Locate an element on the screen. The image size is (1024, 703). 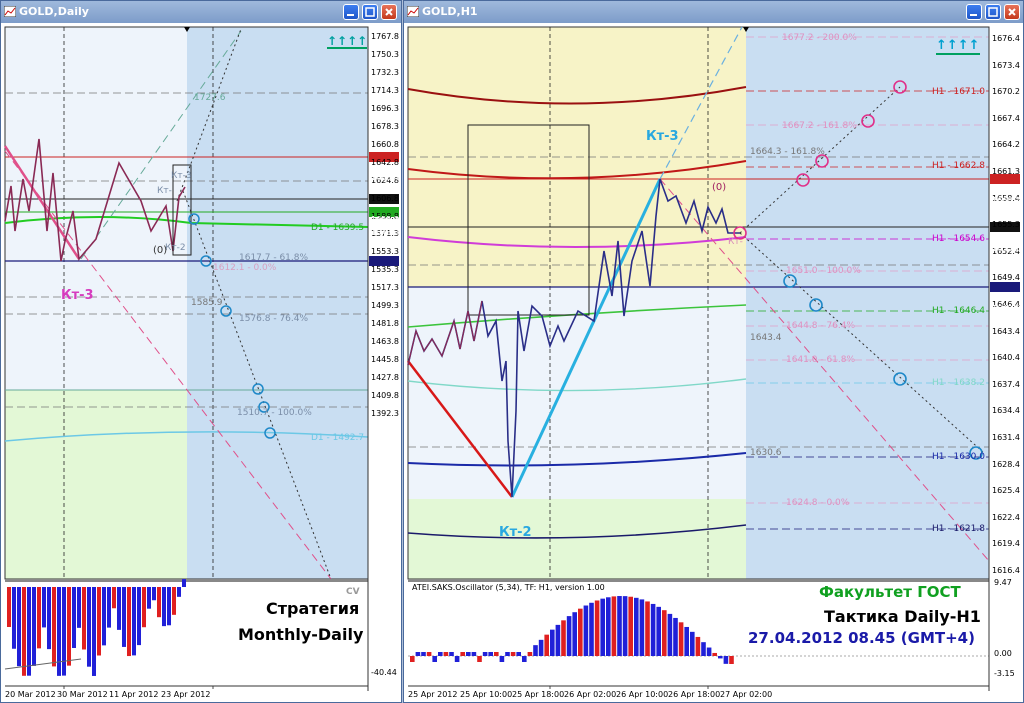
price-tick-label: 1427.8 is located at coordinates (385, 378).